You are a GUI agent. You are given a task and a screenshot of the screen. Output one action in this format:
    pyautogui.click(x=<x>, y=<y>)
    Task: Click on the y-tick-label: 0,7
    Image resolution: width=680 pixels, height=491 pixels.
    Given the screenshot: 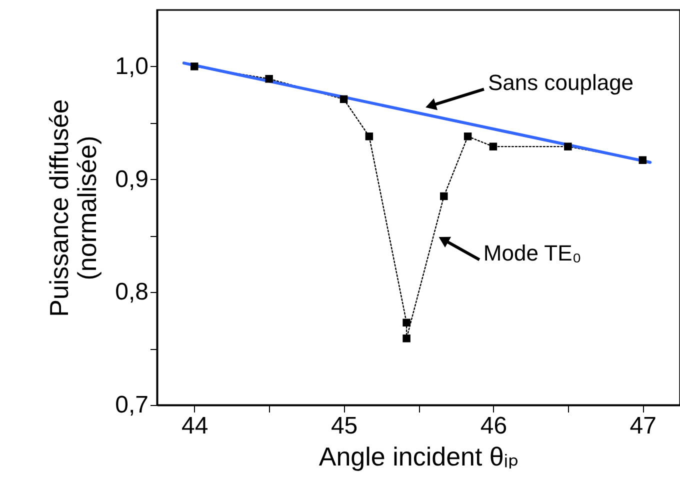 What is the action you would take?
    pyautogui.click(x=131, y=405)
    